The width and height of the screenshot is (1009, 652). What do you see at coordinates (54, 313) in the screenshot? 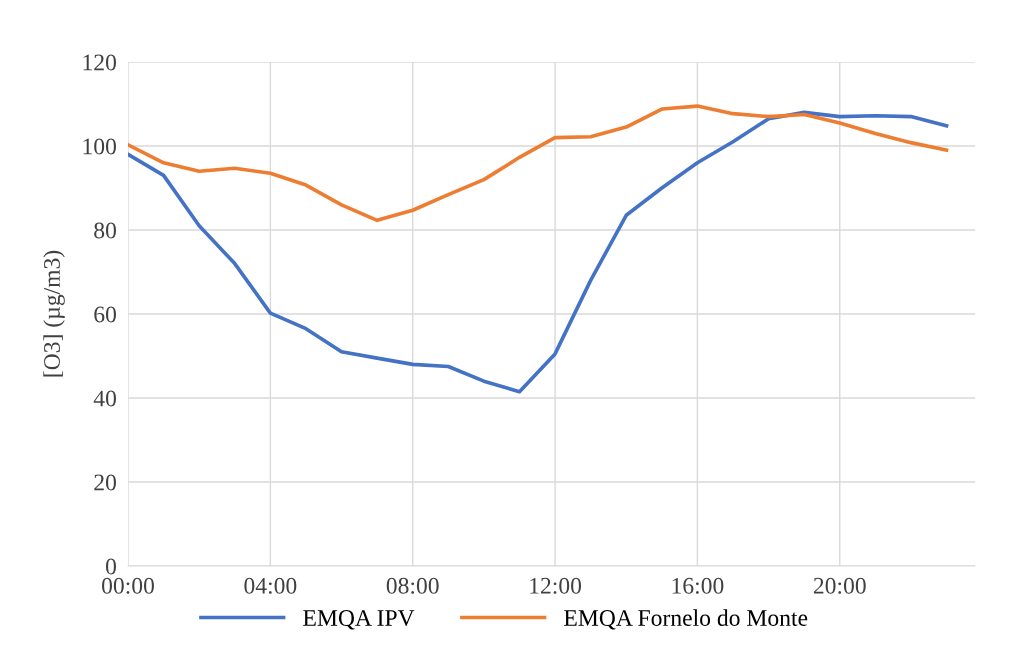
I see `y-axis-title: [O3] (µg/m3)` at bounding box center [54, 313].